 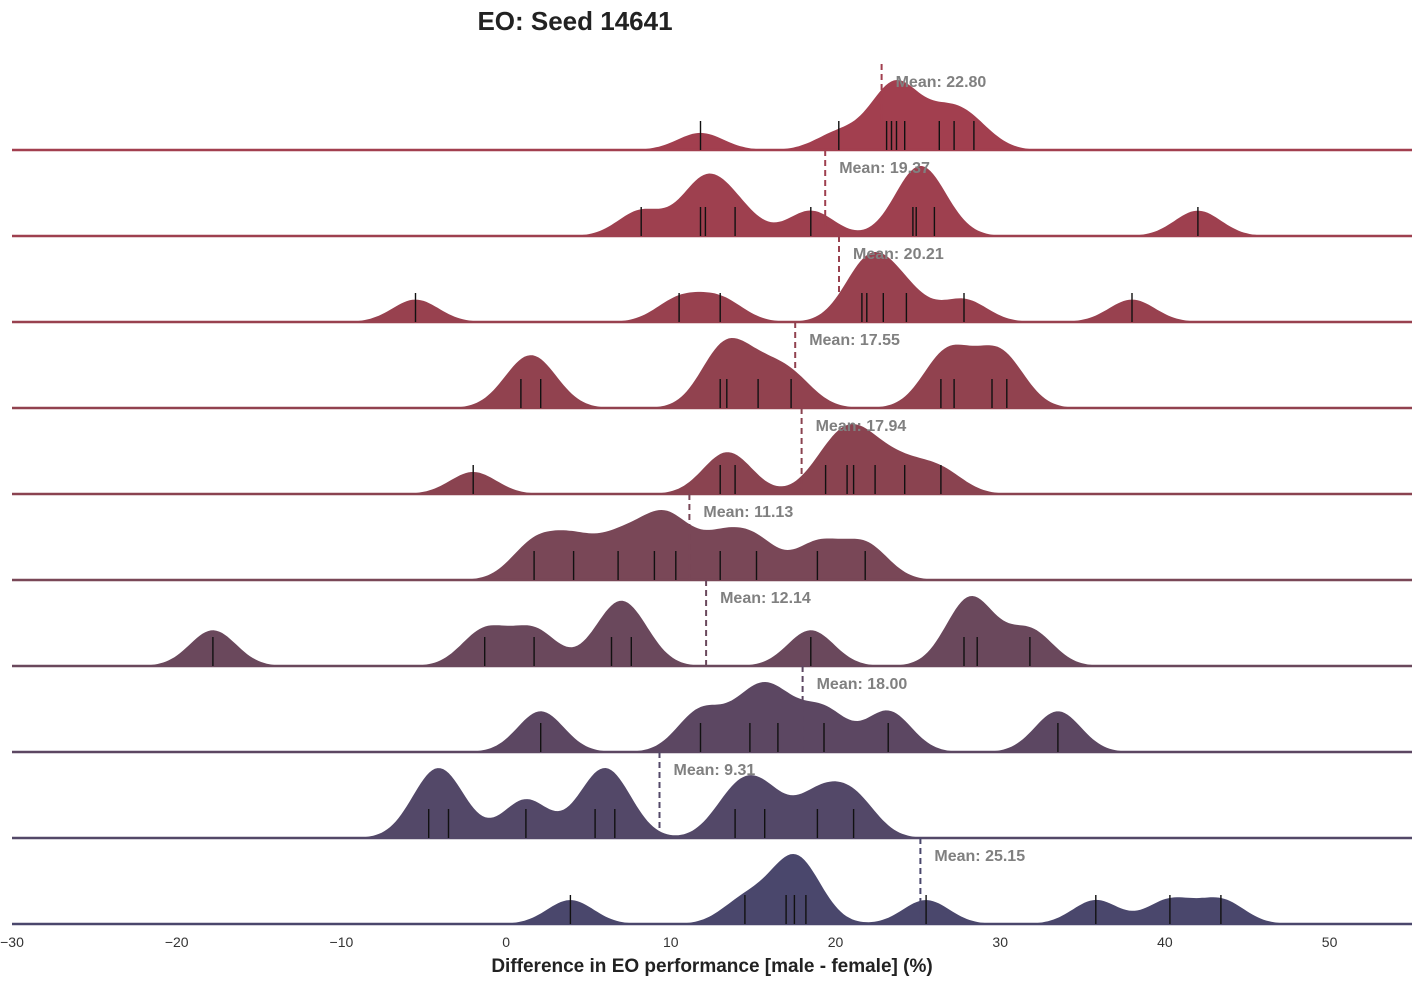 I want to click on ridge-row-9: Mean: 9.31, so click(x=712, y=796).